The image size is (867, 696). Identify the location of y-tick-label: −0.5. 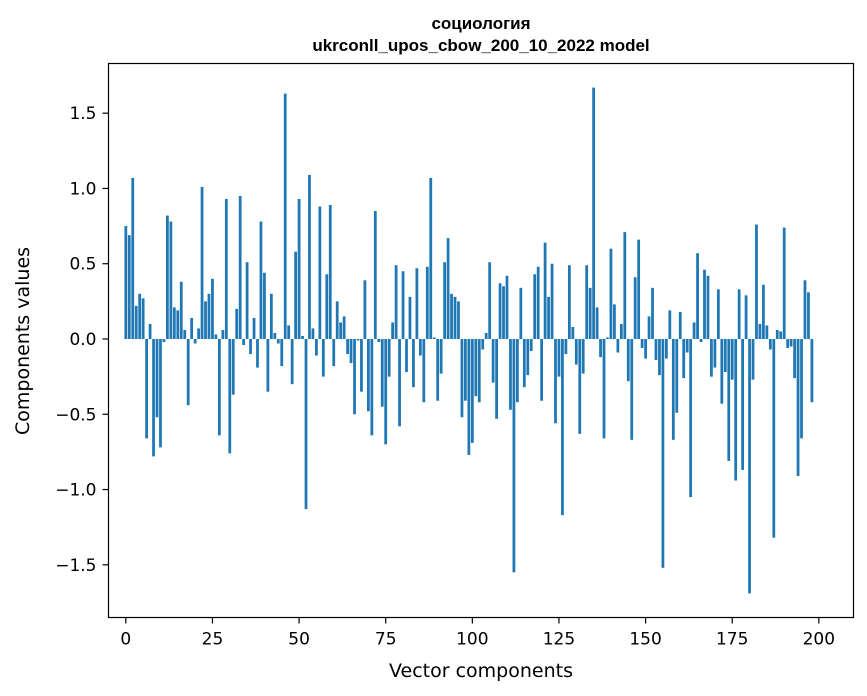
(75, 415).